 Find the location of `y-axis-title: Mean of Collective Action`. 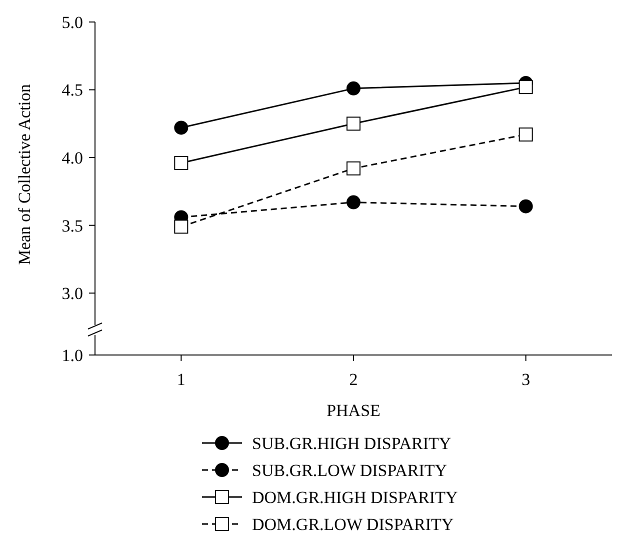

y-axis-title: Mean of Collective Action is located at coordinates (24, 174).